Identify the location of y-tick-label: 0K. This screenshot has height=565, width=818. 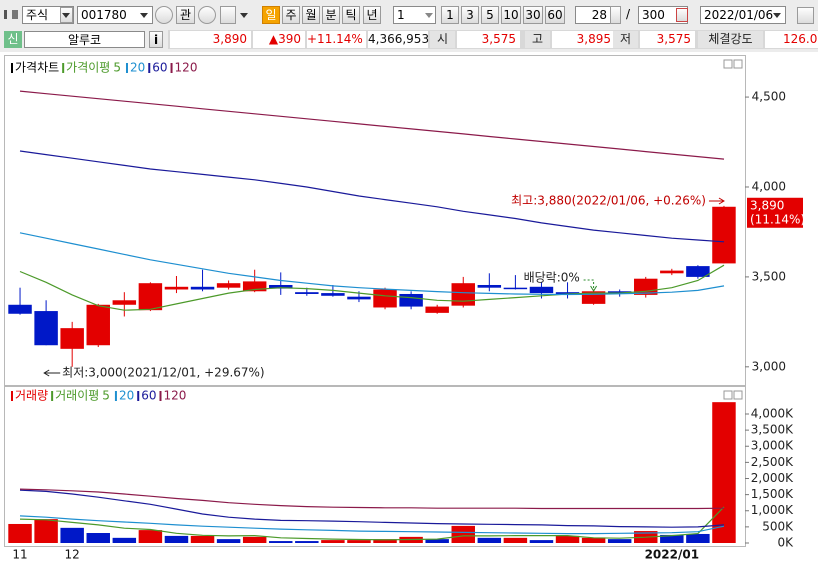
(785, 543).